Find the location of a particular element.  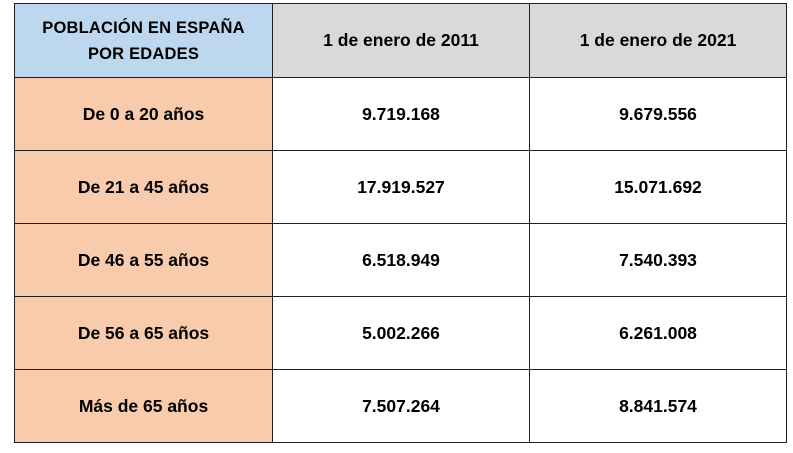

value-2021: 8.841.574 is located at coordinates (658, 406).